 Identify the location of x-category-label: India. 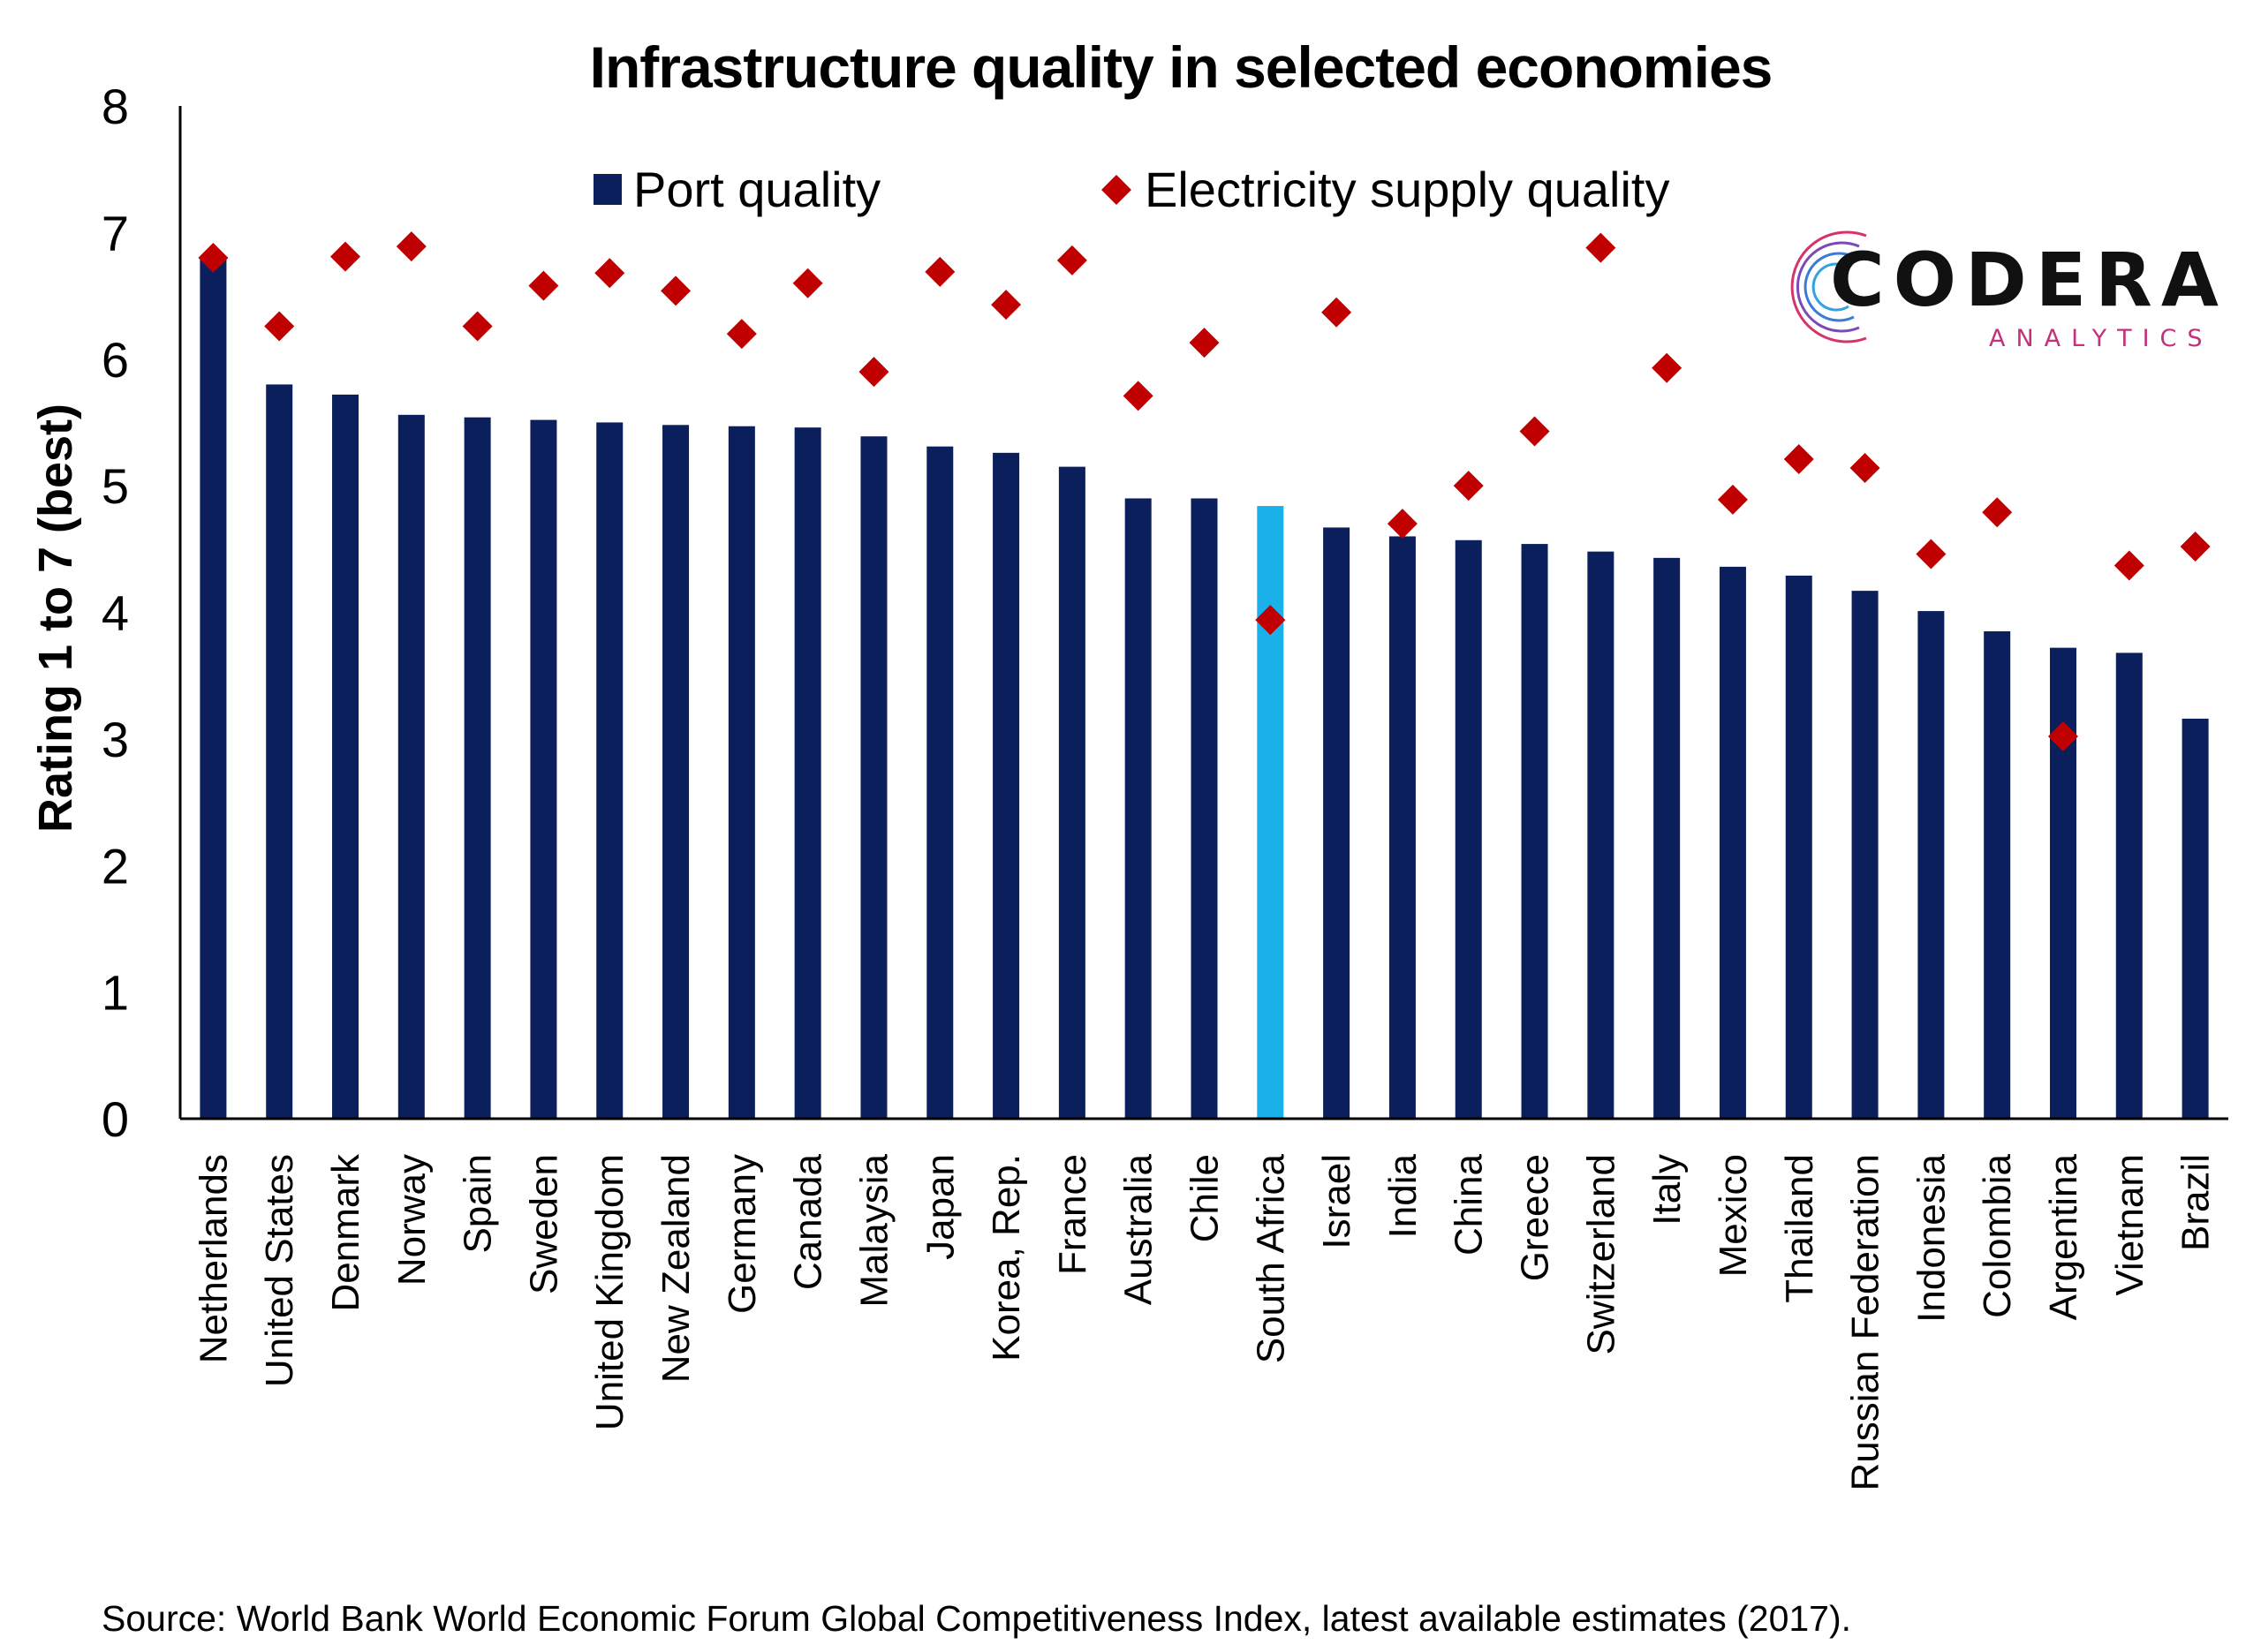
(1403, 1195).